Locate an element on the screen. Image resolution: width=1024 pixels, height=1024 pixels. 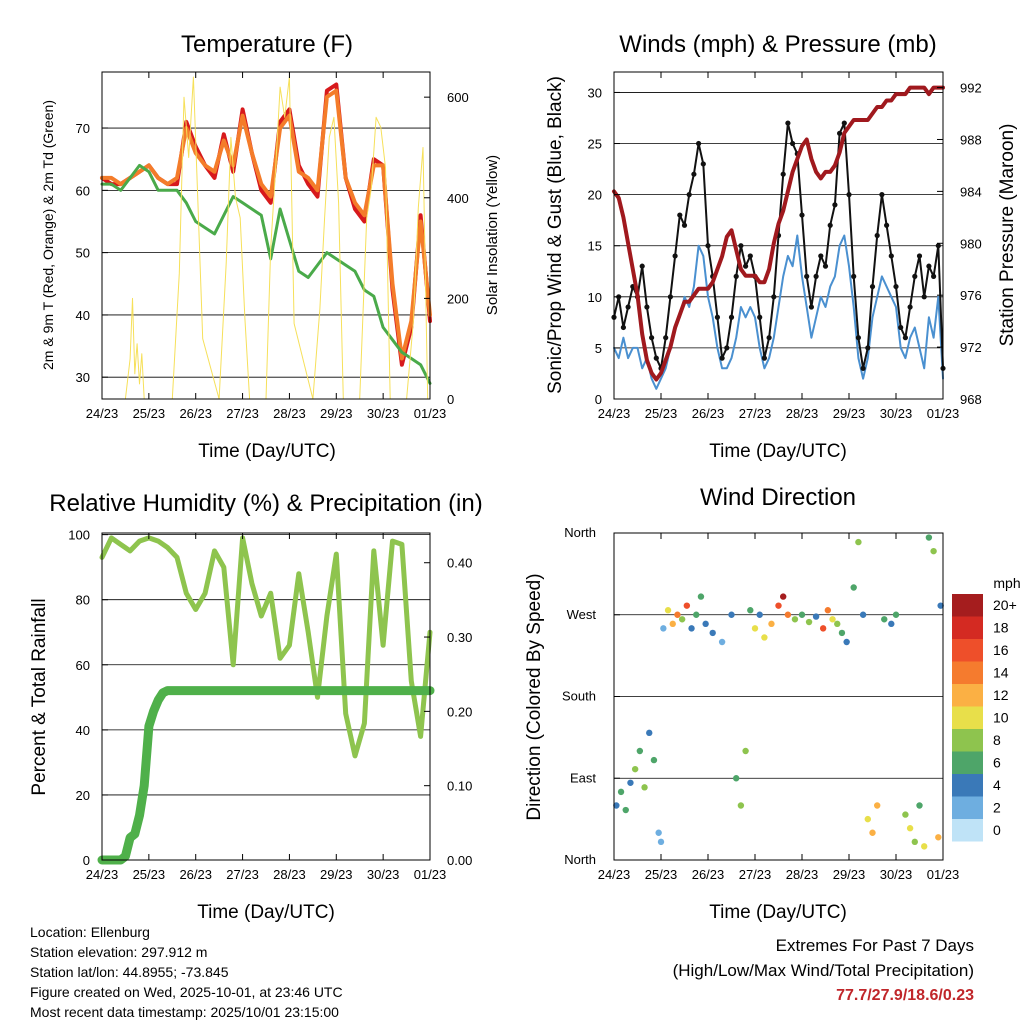
wind-ylabel: Sonic/Prop Wind & Gust (Blue, Black) is located at coordinates (555, 235).